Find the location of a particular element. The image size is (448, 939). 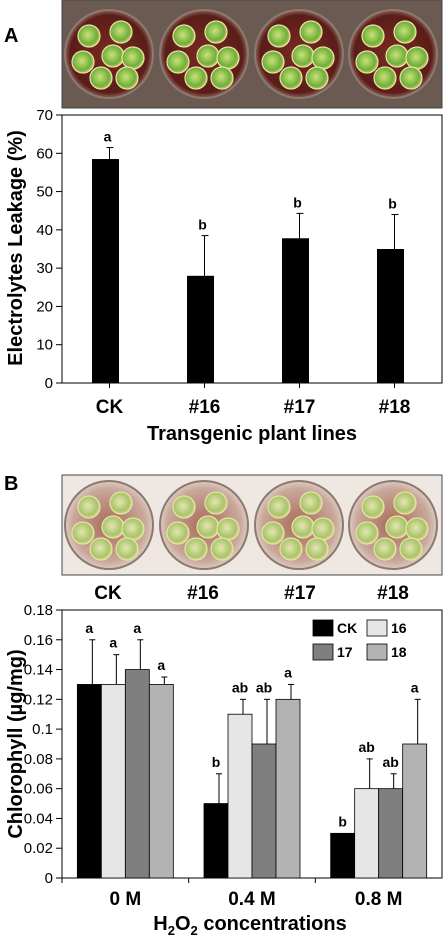

y-tick-label: 0.18 is located at coordinates (38, 610).